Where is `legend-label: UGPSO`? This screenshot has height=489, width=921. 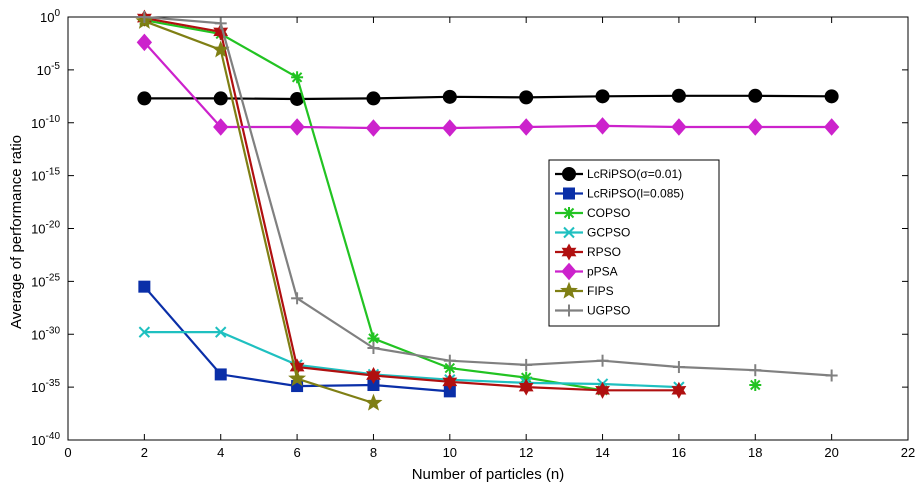 legend-label: UGPSO is located at coordinates (608, 311).